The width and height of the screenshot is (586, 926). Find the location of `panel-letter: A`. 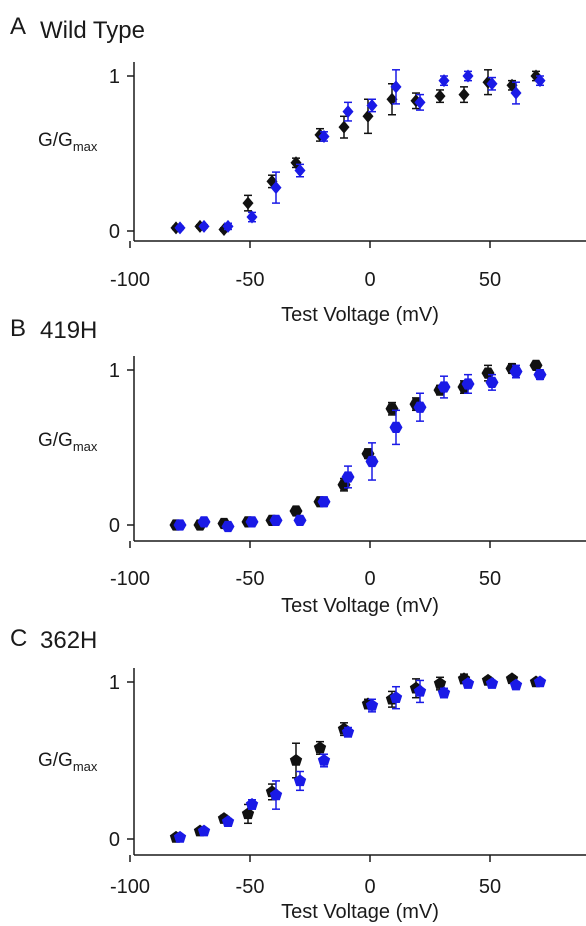

panel-letter: A is located at coordinates (18, 26).